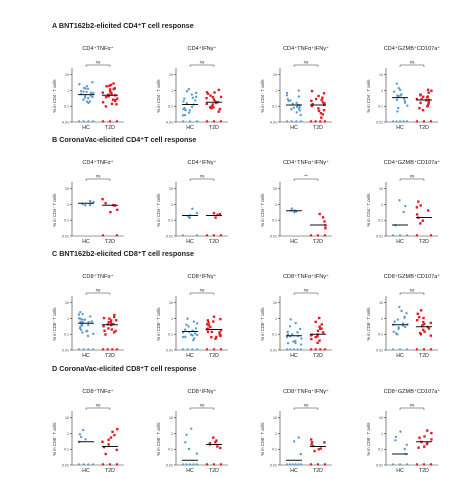  Describe the element at coordinates (158, 209) in the screenshot. I see `y-axis-label: % in CD4⁺ T cells` at that location.